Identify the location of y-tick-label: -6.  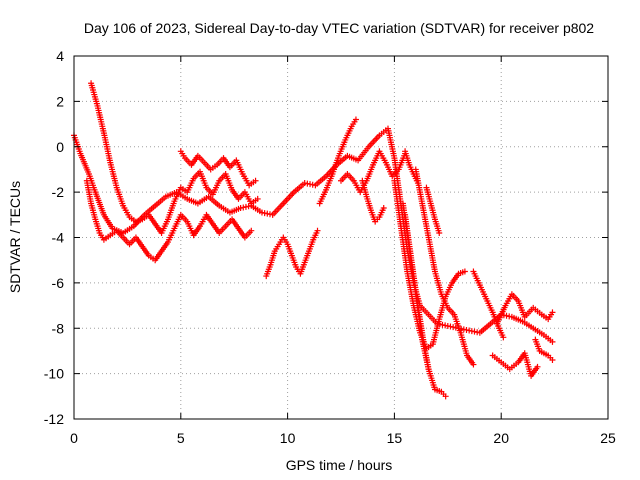
(58, 283).